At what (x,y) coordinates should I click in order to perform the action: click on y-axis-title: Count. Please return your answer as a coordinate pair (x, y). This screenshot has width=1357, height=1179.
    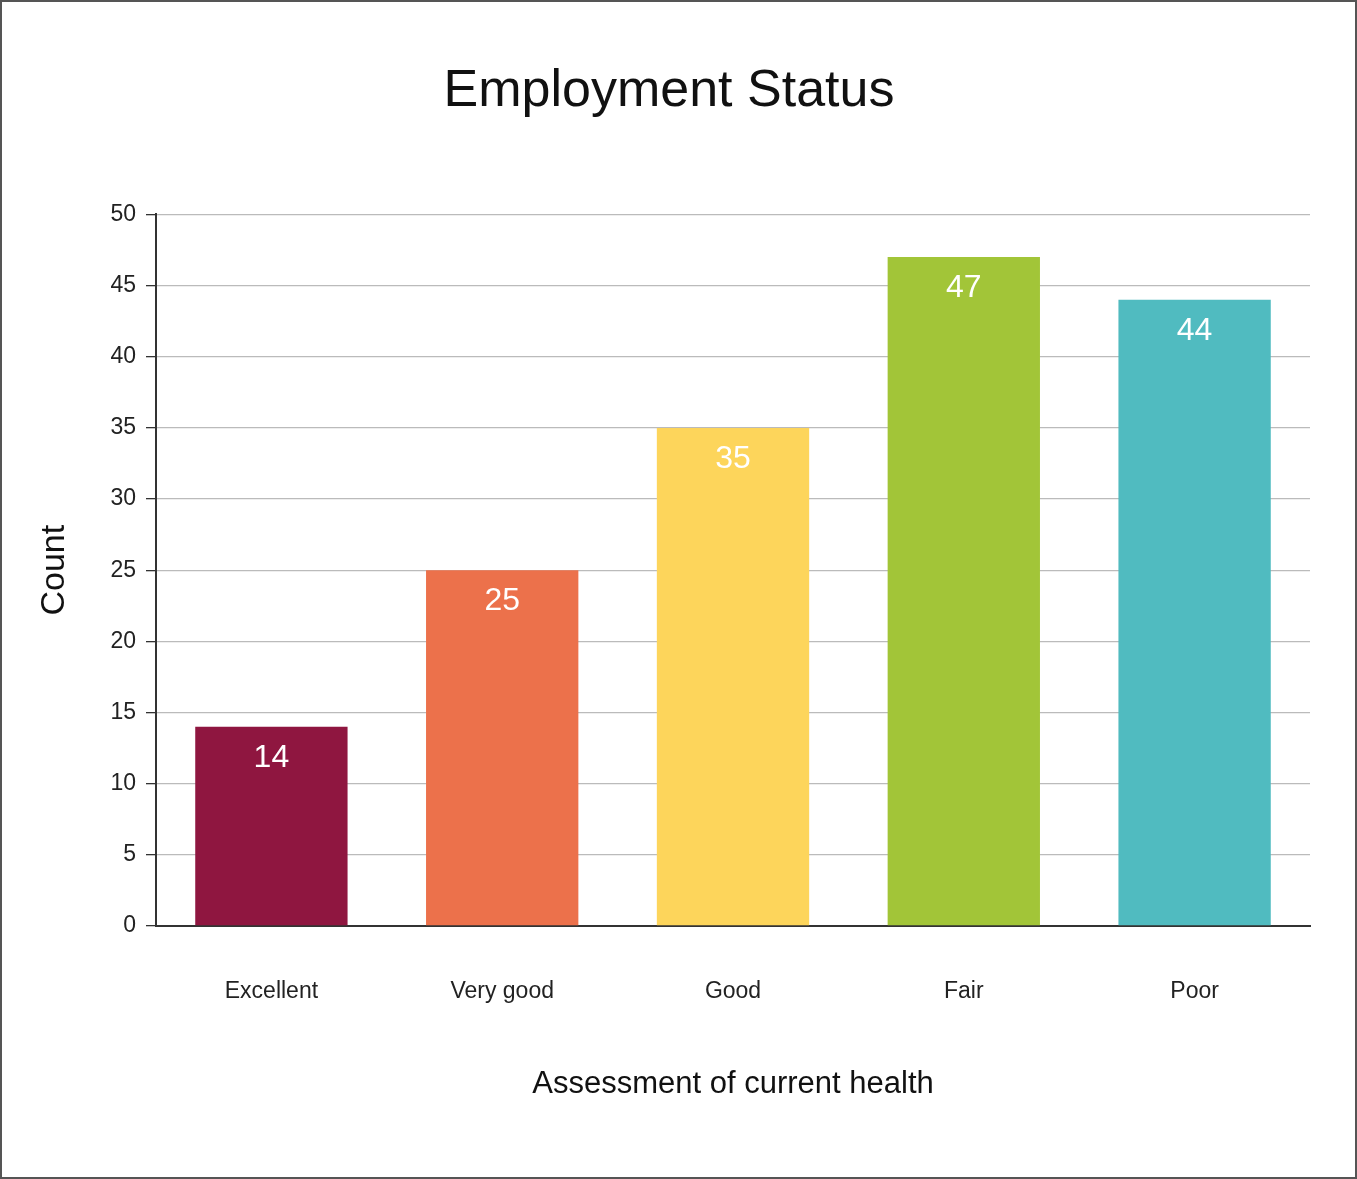
    Looking at the image, I should click on (51, 570).